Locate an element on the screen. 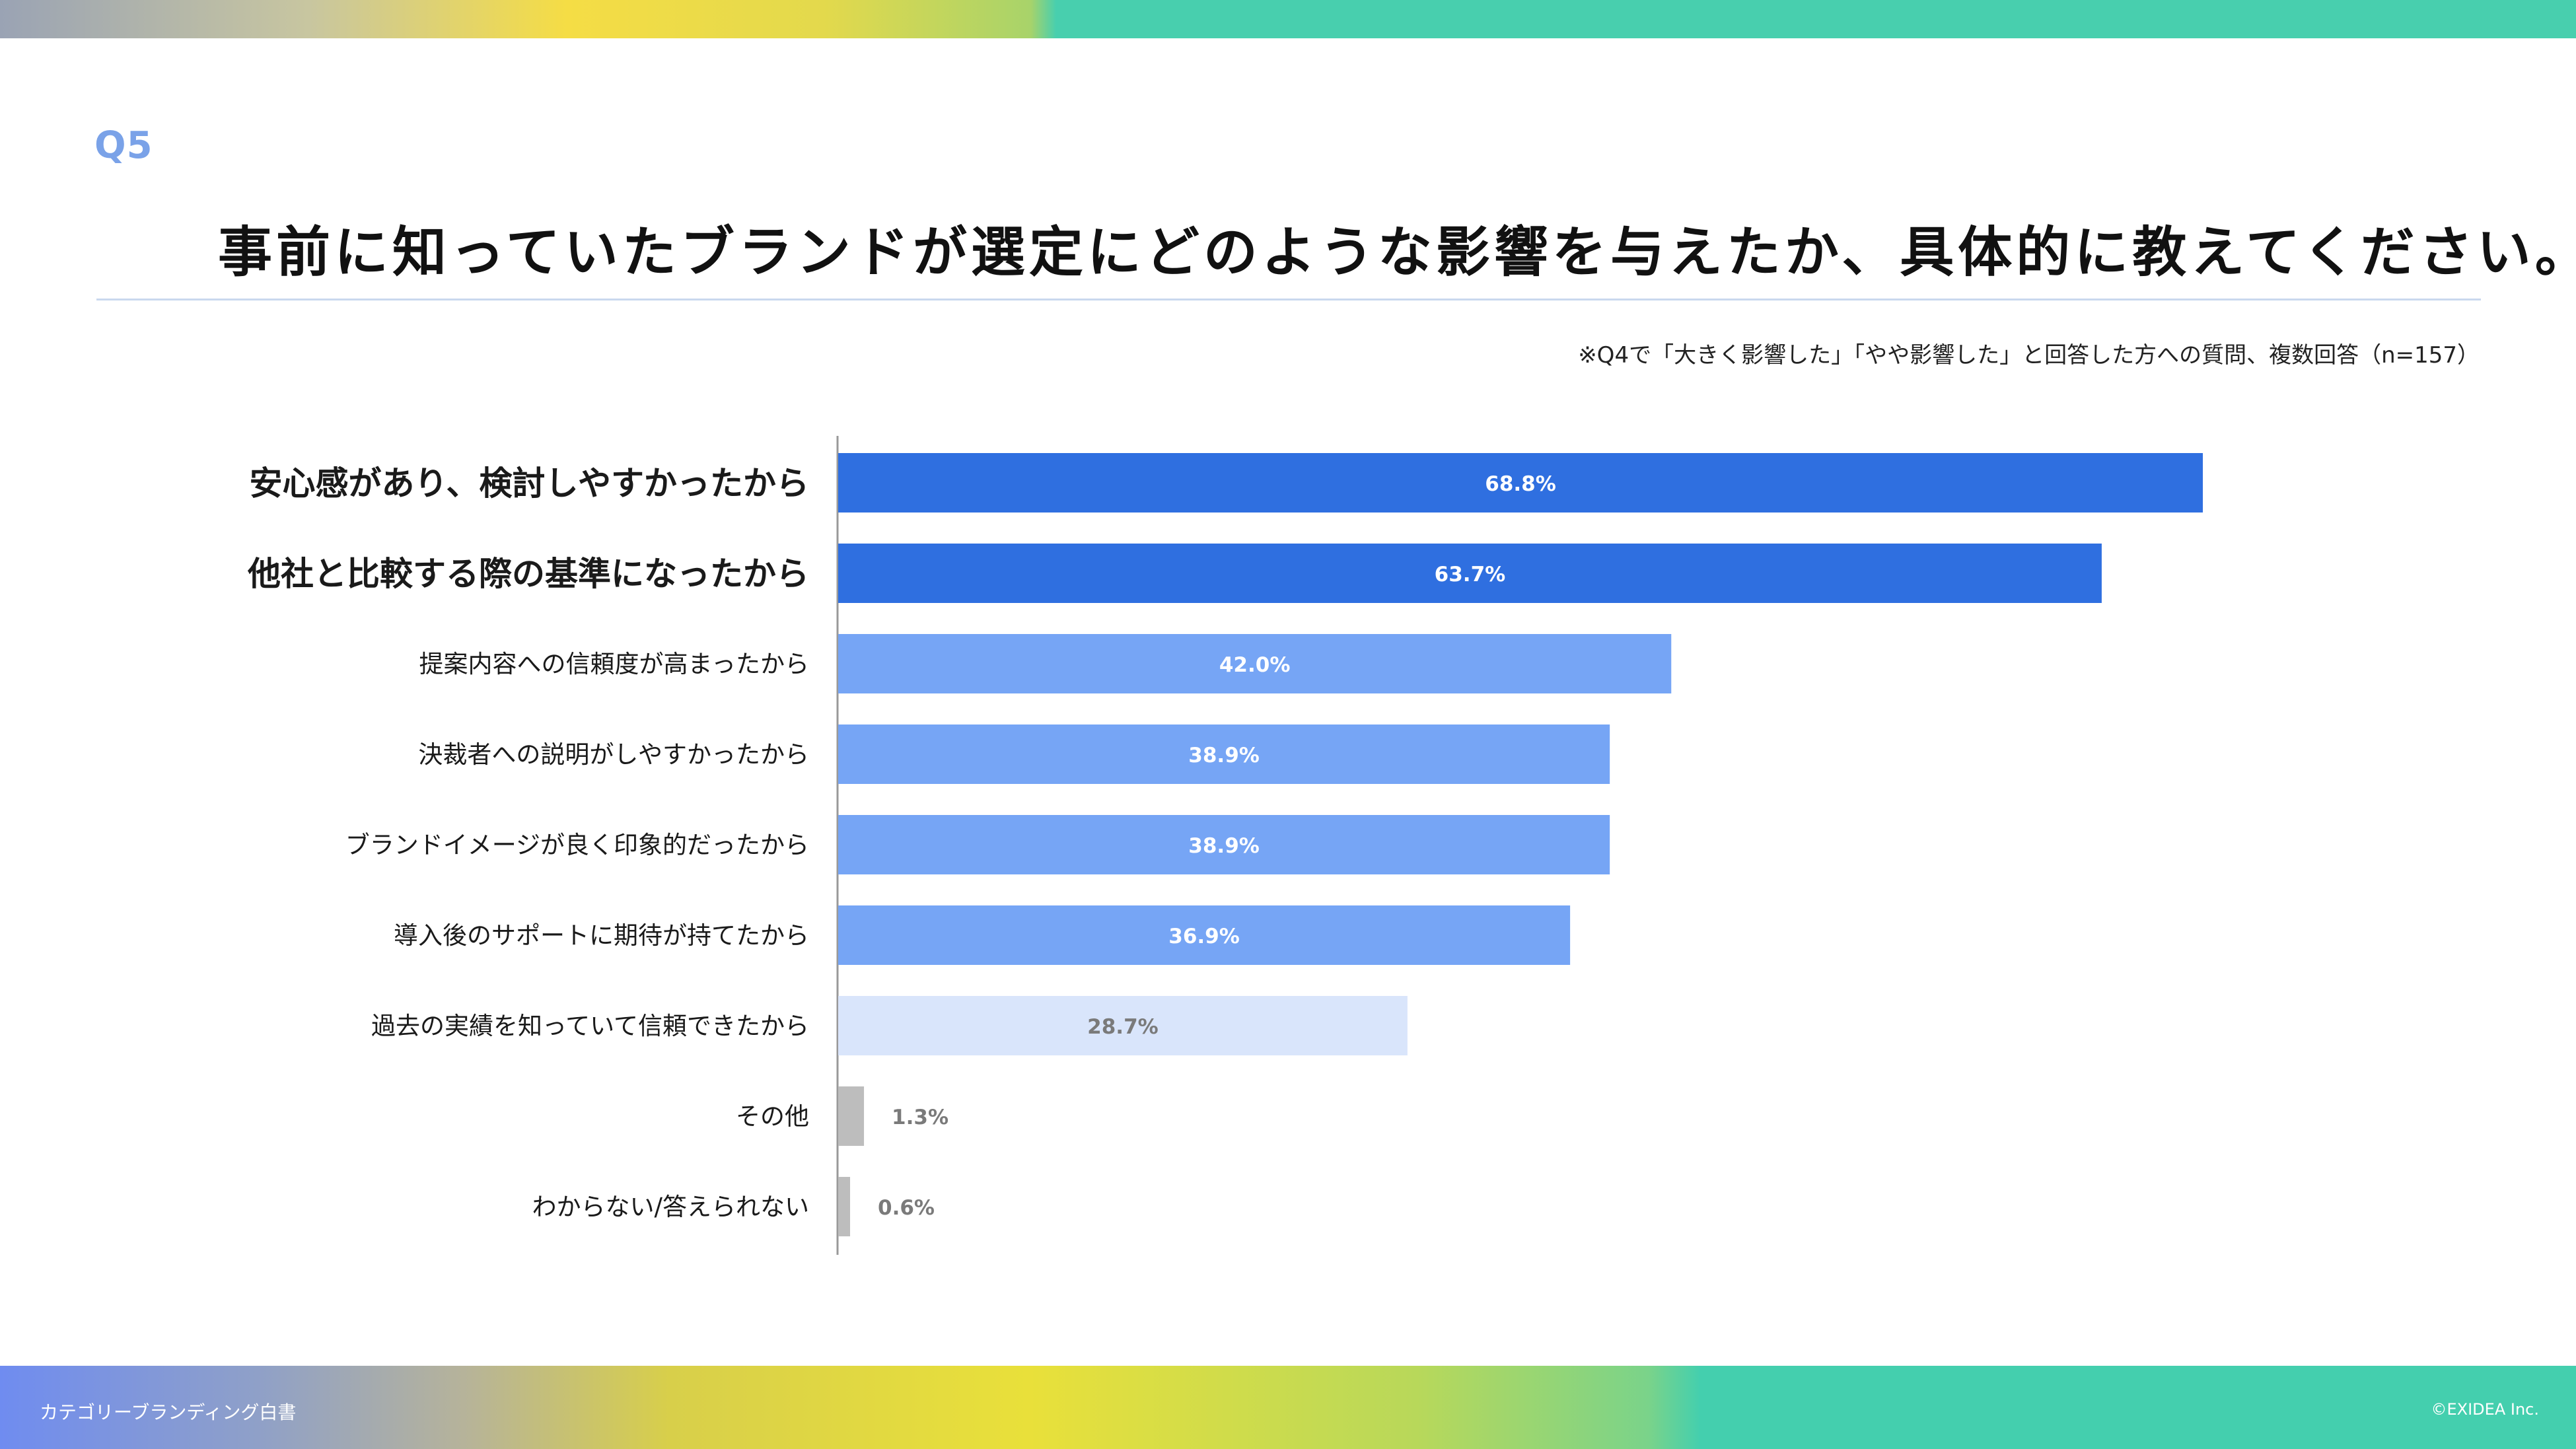 This screenshot has width=2576, height=1449. category-label: 過去の実績を知っていて信頼できたから is located at coordinates (590, 1026).